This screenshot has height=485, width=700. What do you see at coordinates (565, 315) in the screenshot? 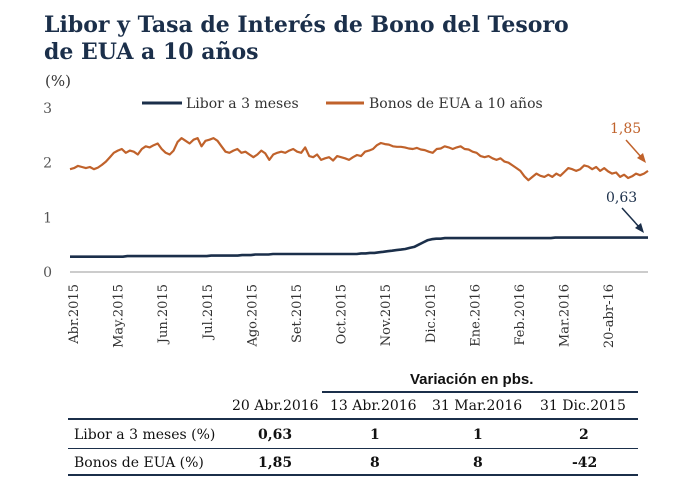
I see `x-tick-label-11: Mar.2016` at bounding box center [565, 315].